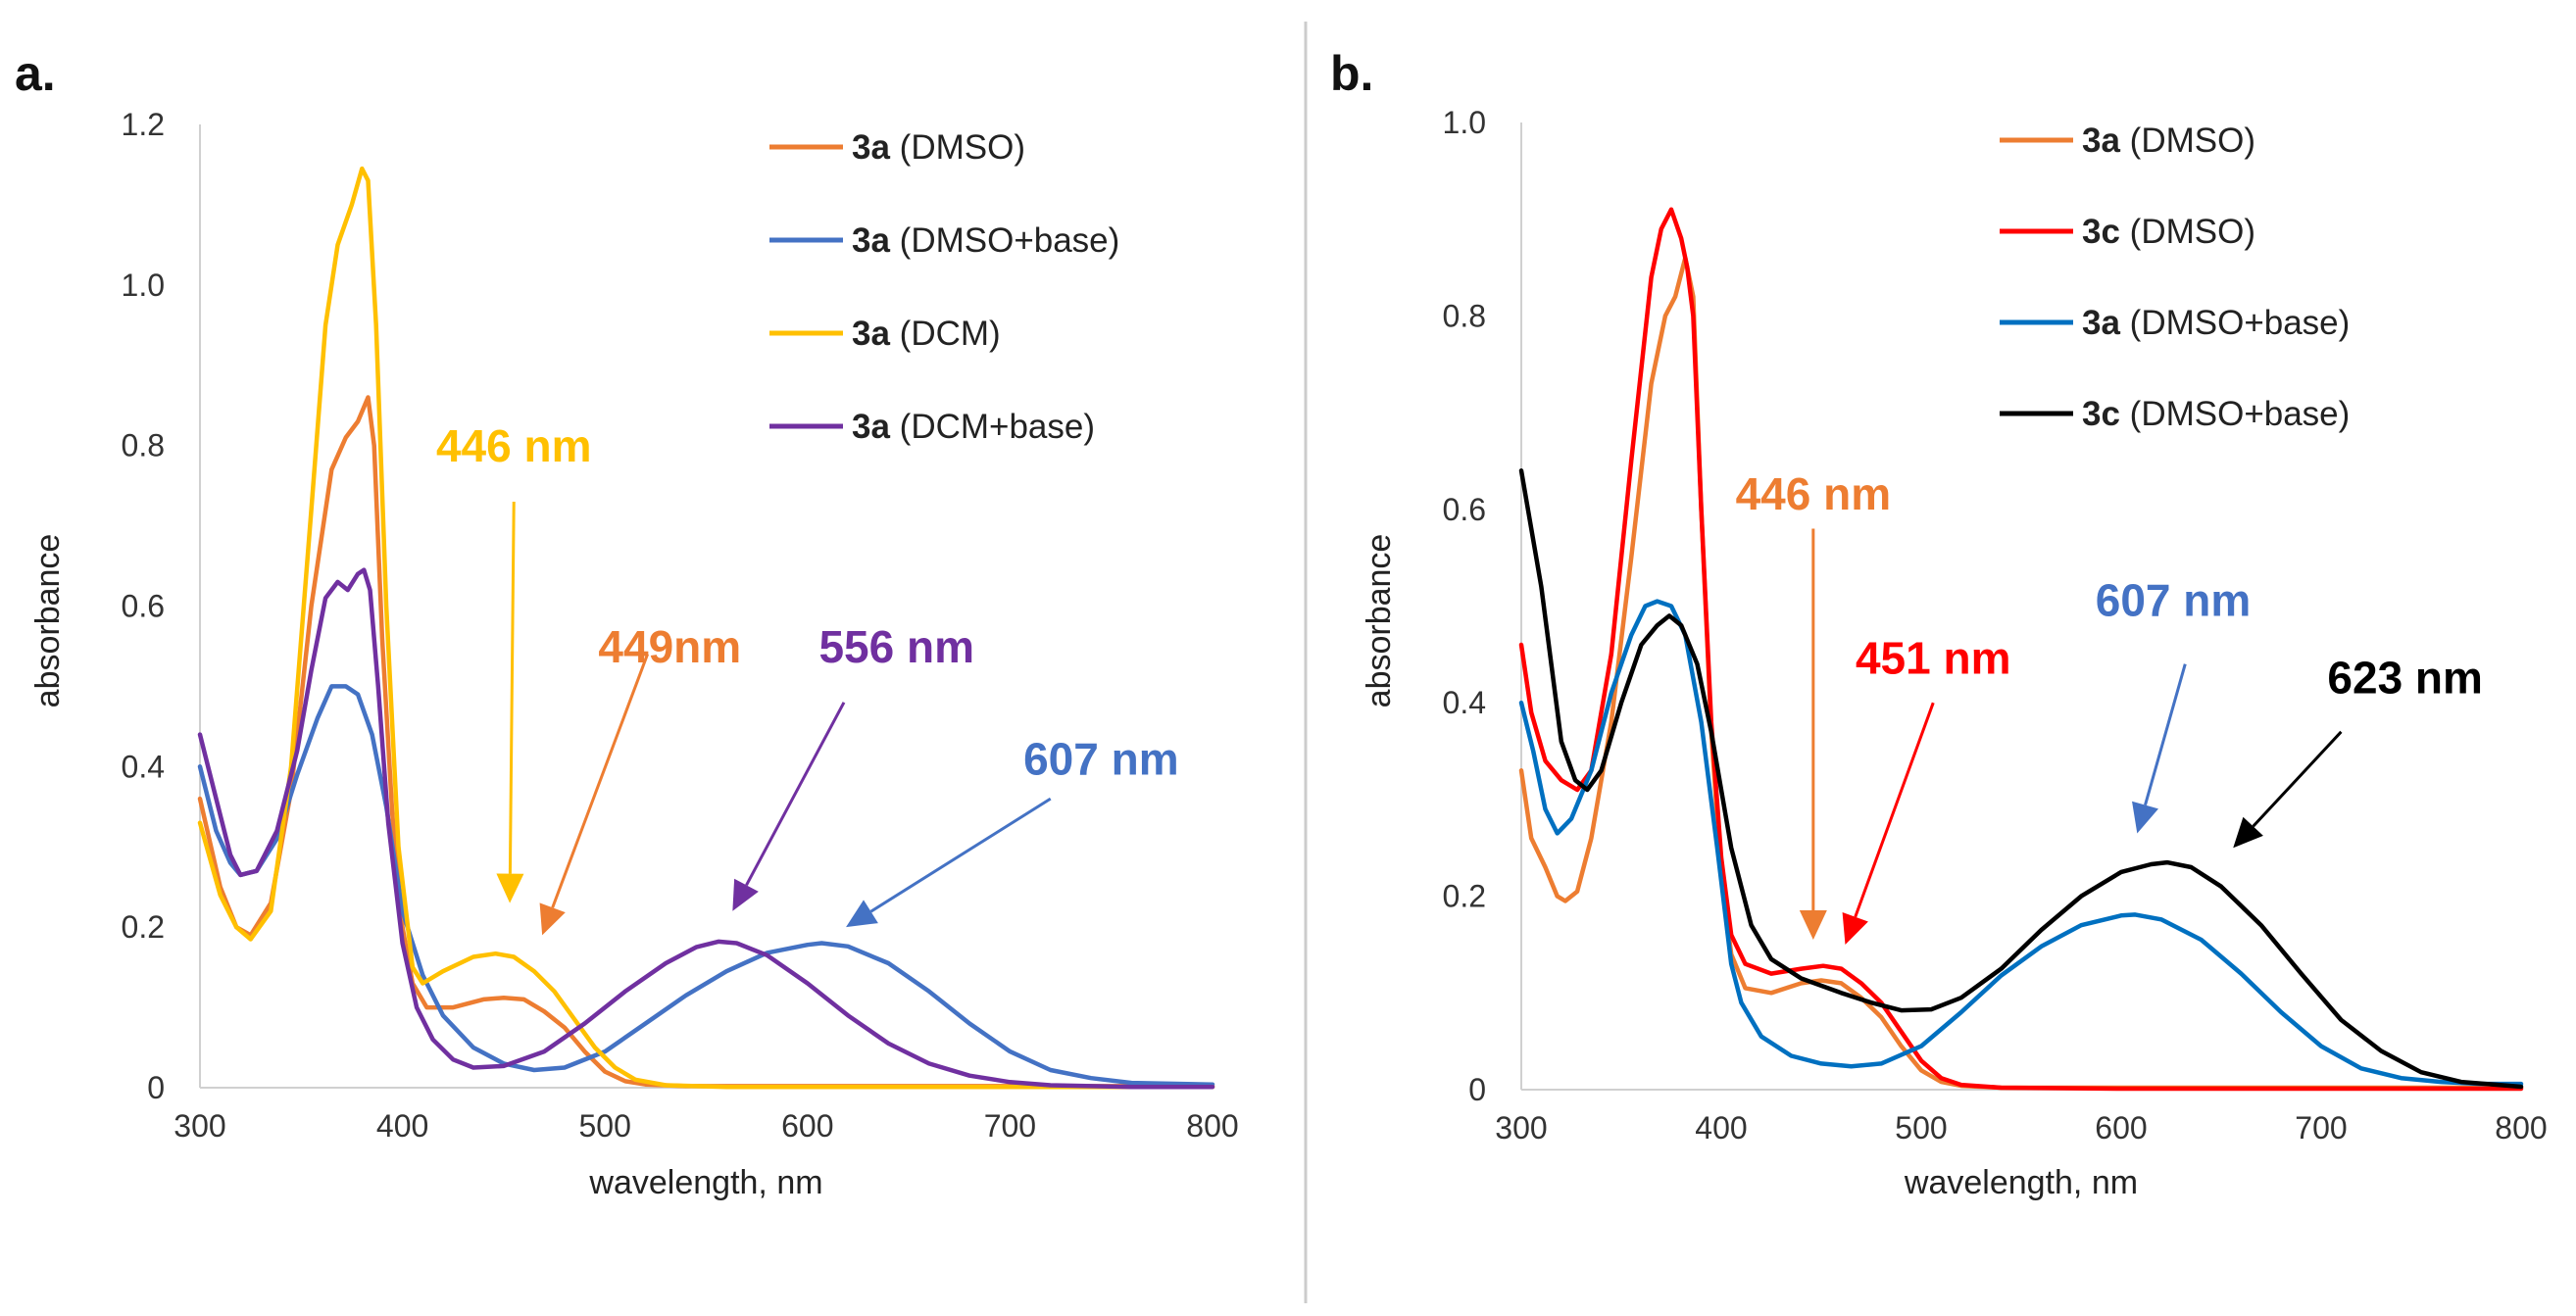 This screenshot has width=2576, height=1316. I want to click on legend-entry: 3c (DMSO+base), so click(2216, 414).